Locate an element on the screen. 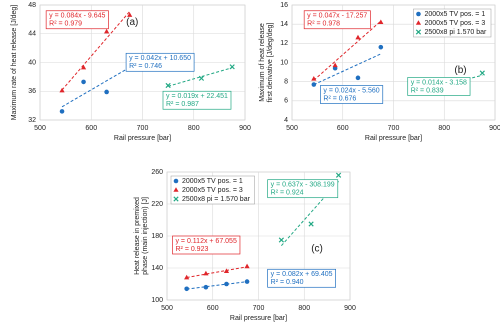 The height and width of the screenshot is (335, 500). y-axis-label-line: phase (main injection) [J] is located at coordinates (145, 236).